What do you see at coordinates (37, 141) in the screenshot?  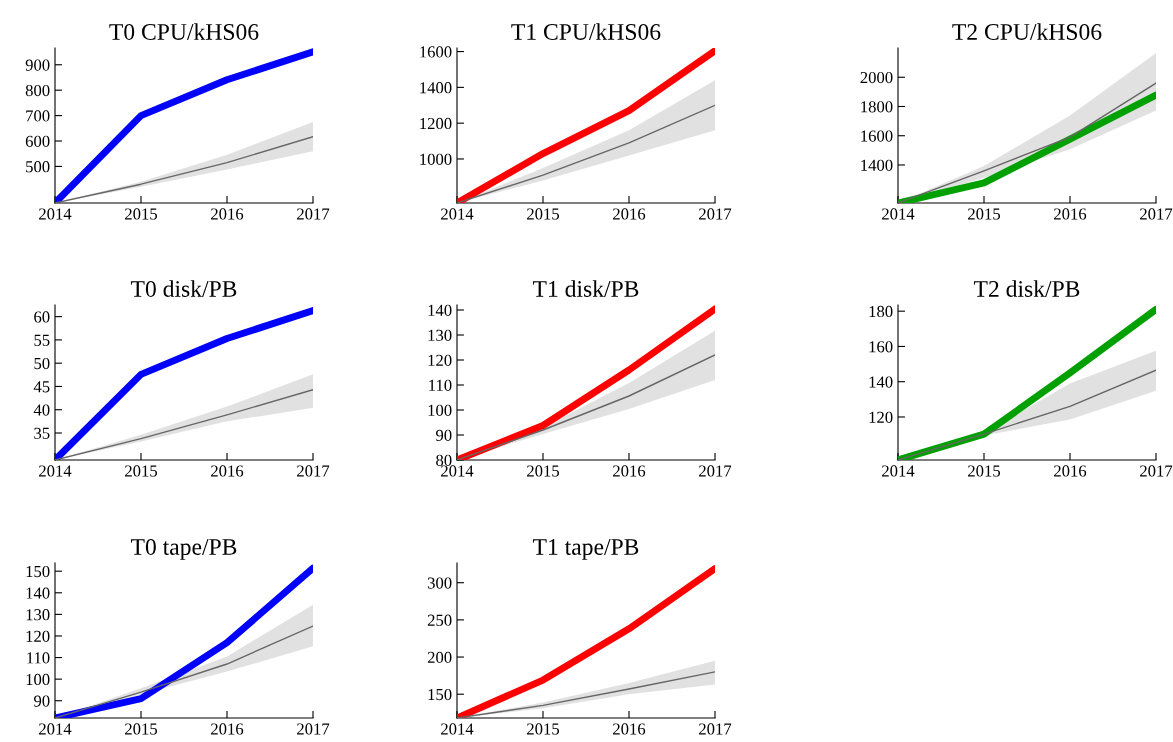 I see `y-tick-label: 600` at bounding box center [37, 141].